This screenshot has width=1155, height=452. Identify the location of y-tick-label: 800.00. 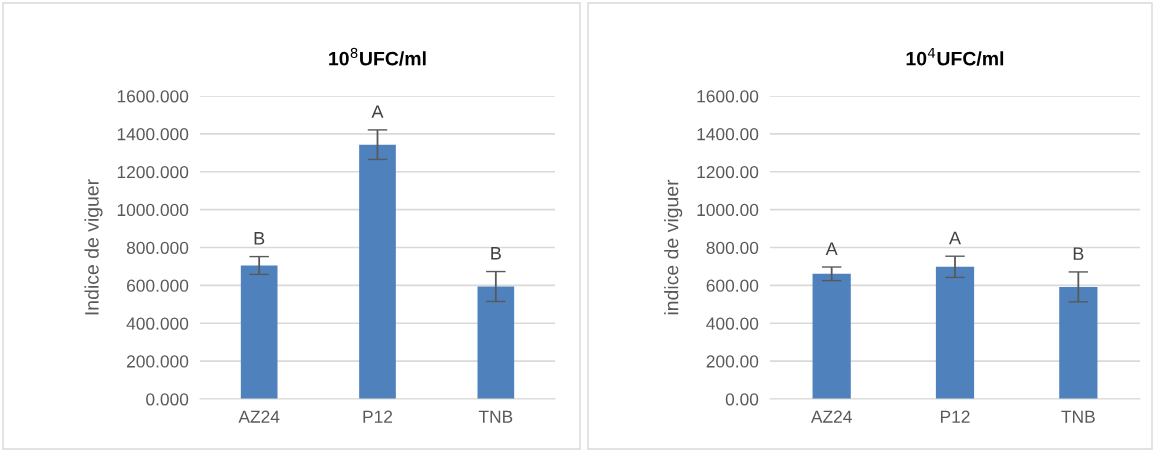
(732, 247).